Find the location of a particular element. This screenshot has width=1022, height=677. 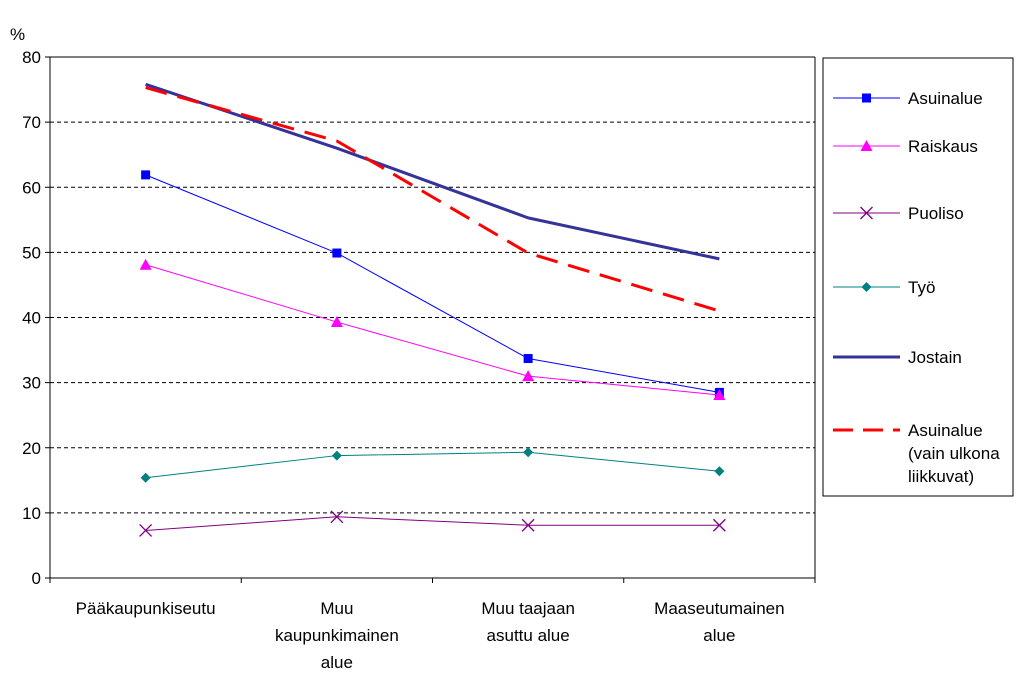

legend-label-line: Työ is located at coordinates (921, 287).